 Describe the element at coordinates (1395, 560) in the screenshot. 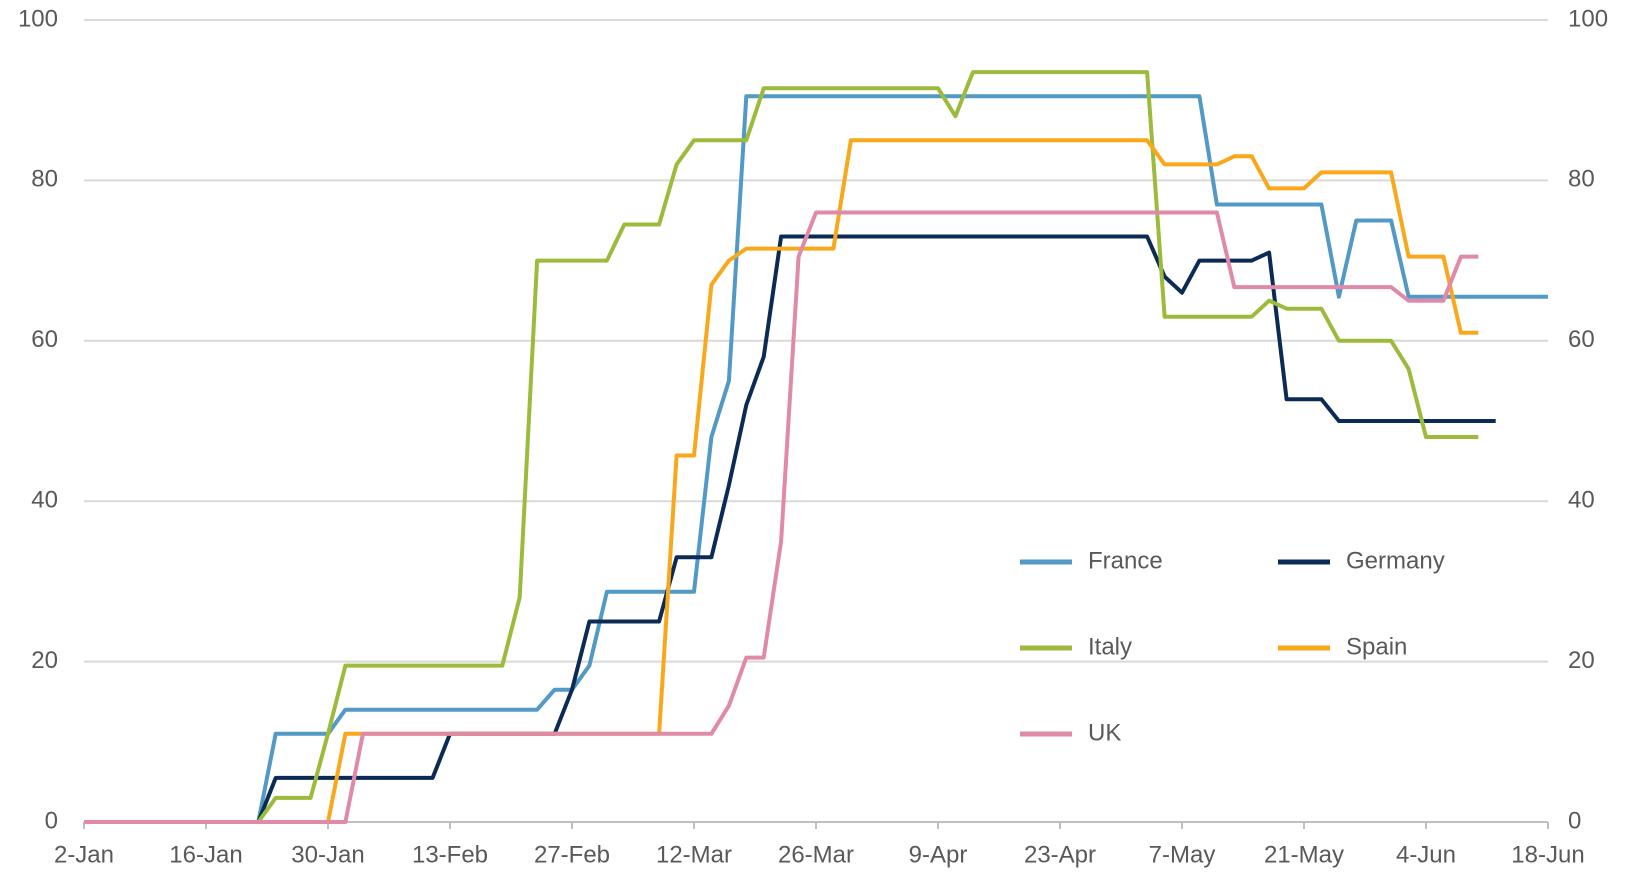

I see `legend-label: Germany` at that location.